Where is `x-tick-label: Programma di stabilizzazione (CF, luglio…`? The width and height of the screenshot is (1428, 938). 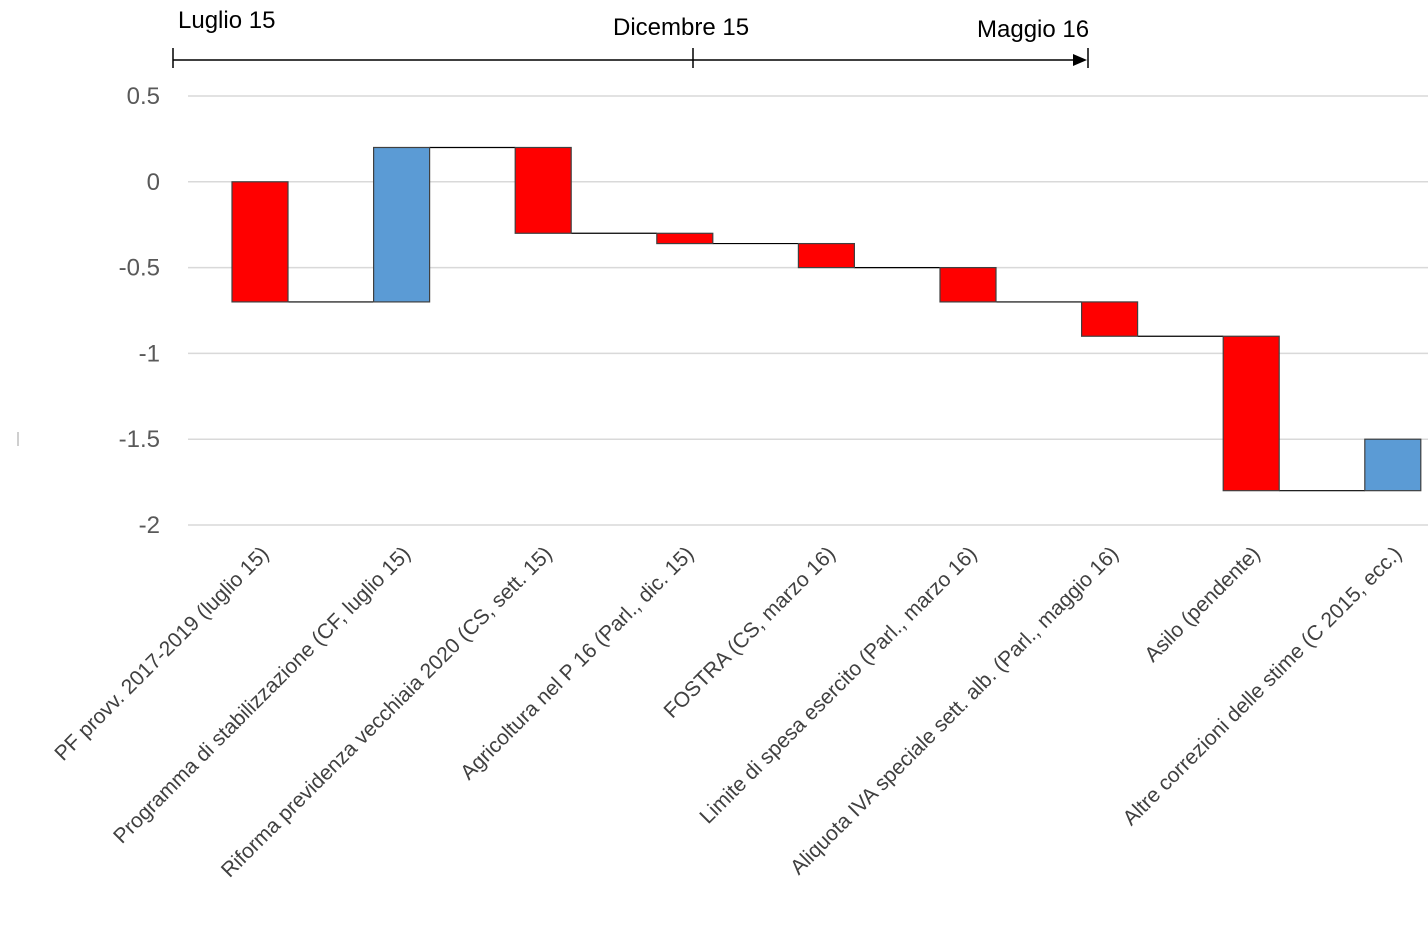
x-tick-label: Programma di stabilizzazione (CF, luglio… is located at coordinates (262, 695).